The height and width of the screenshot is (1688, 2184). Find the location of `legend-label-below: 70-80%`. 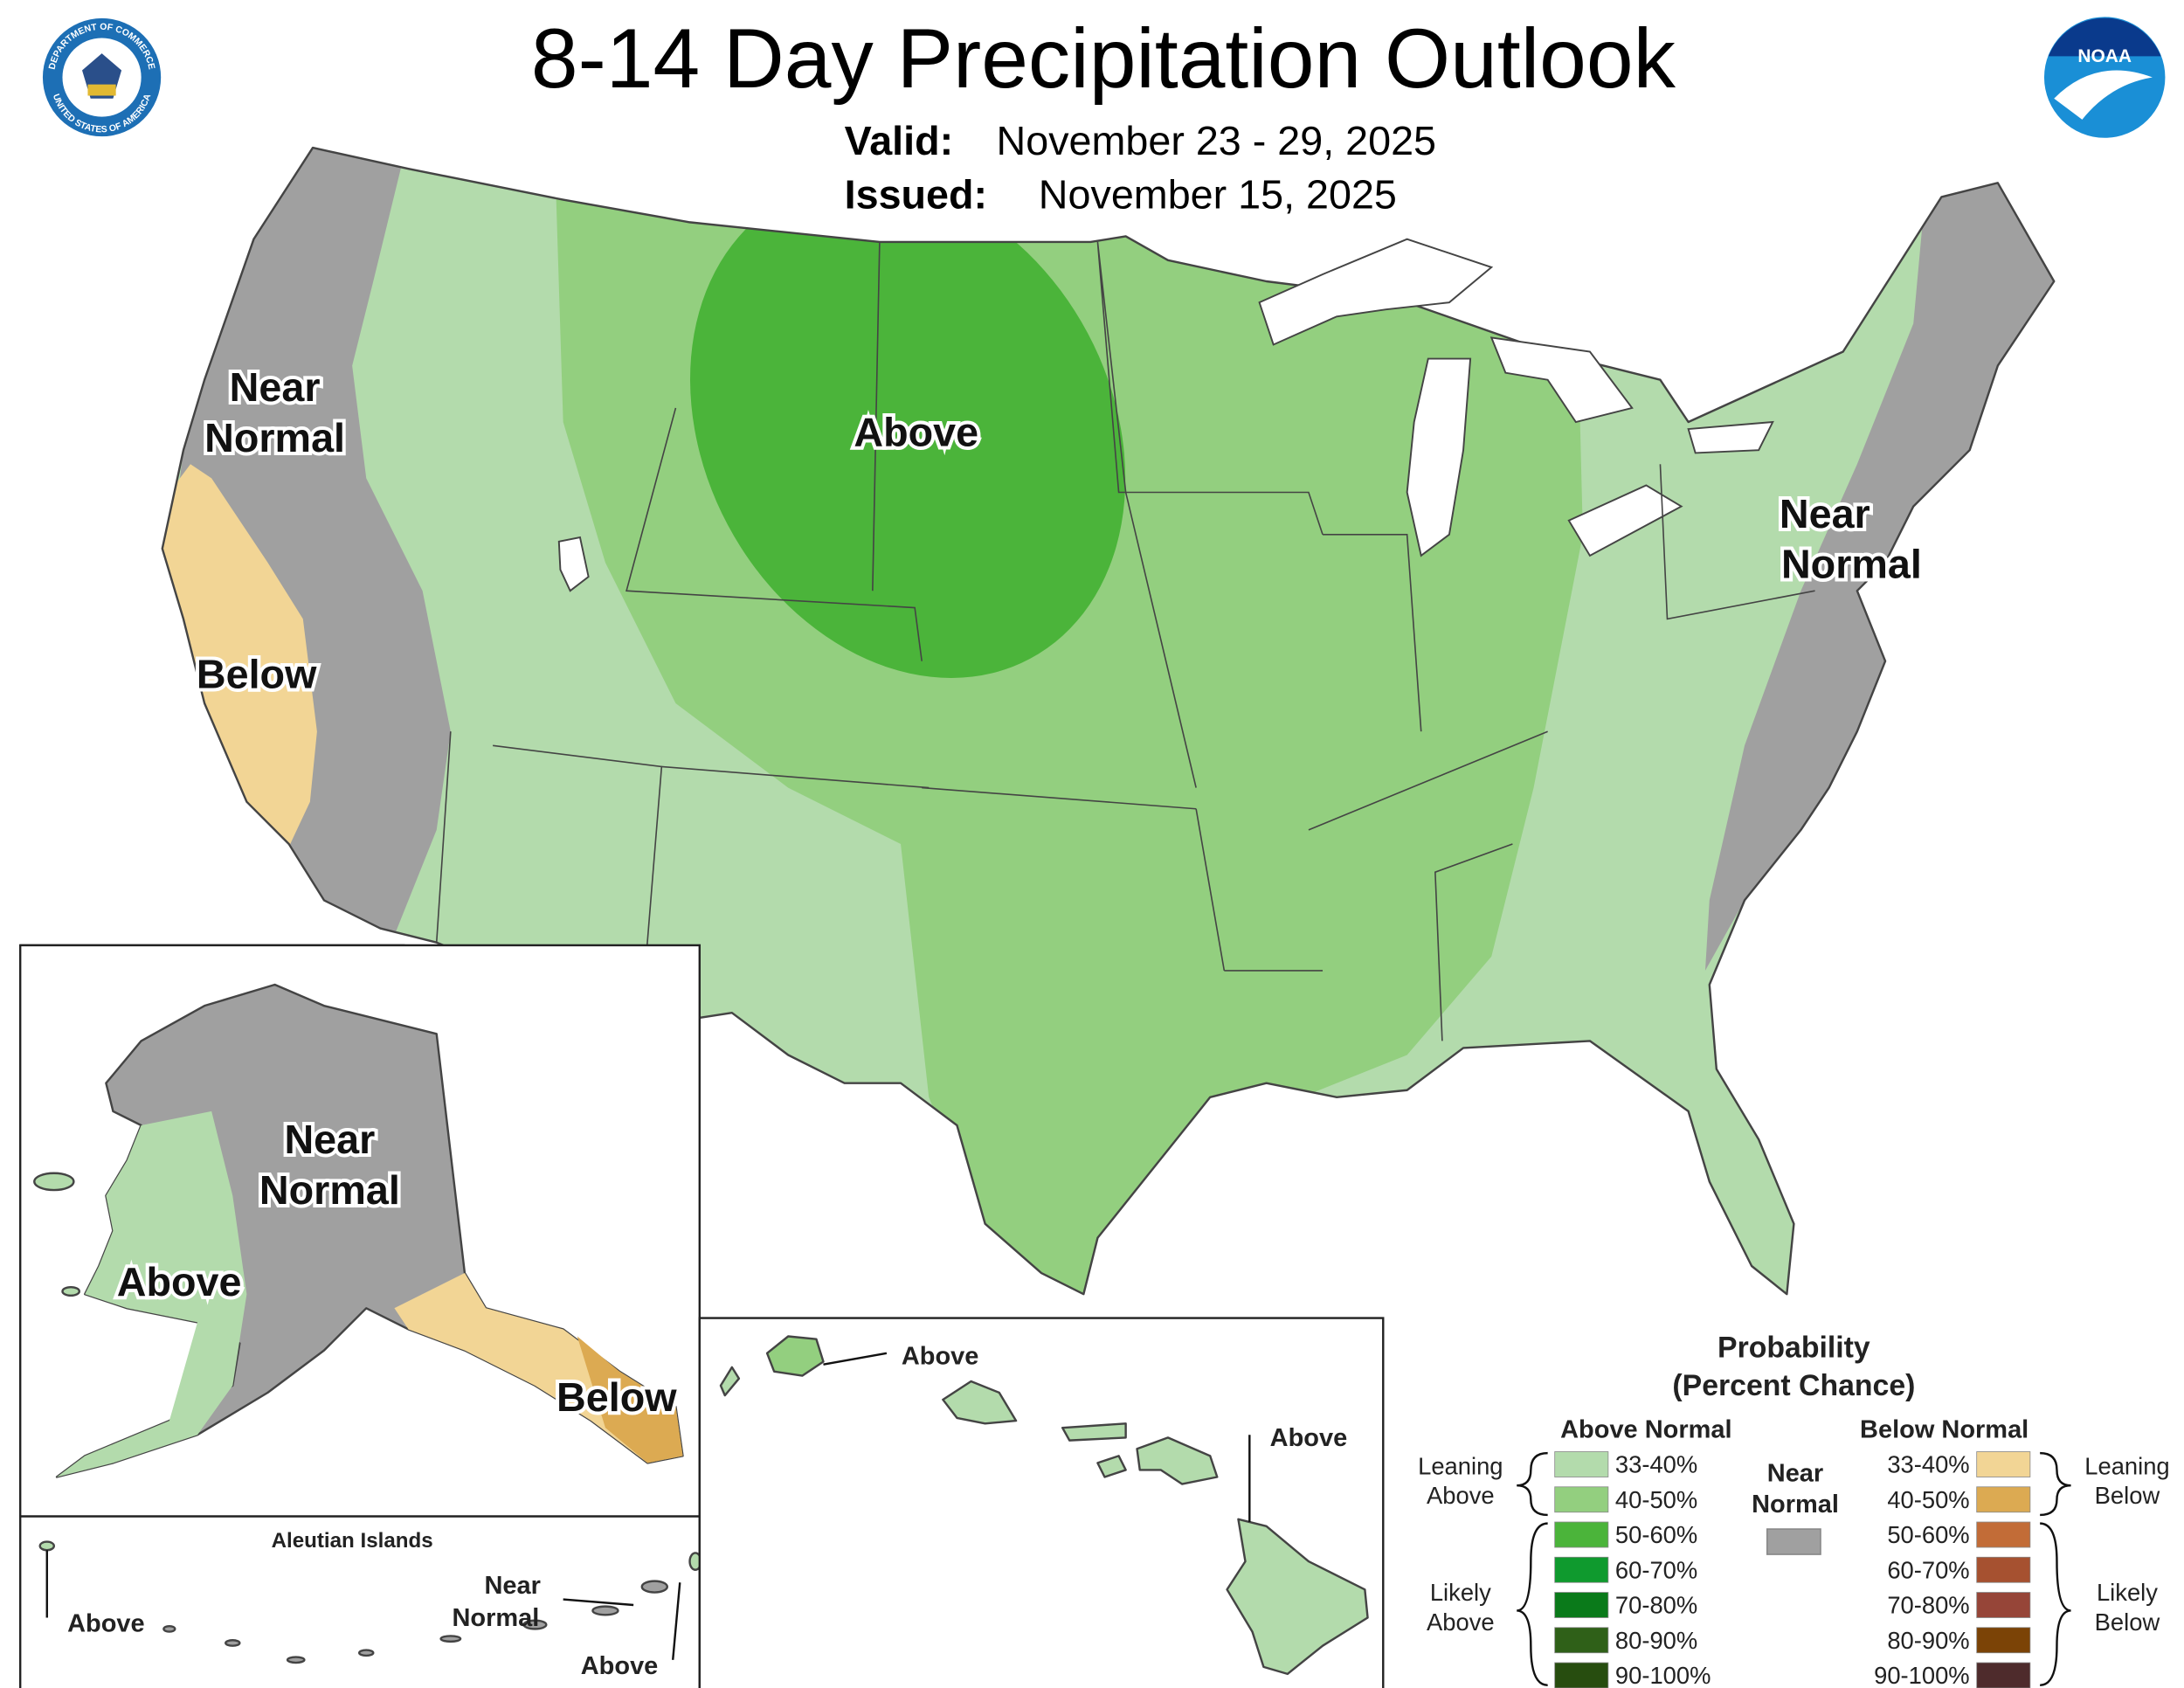

legend-label-below: 70-80% is located at coordinates (1928, 1605).